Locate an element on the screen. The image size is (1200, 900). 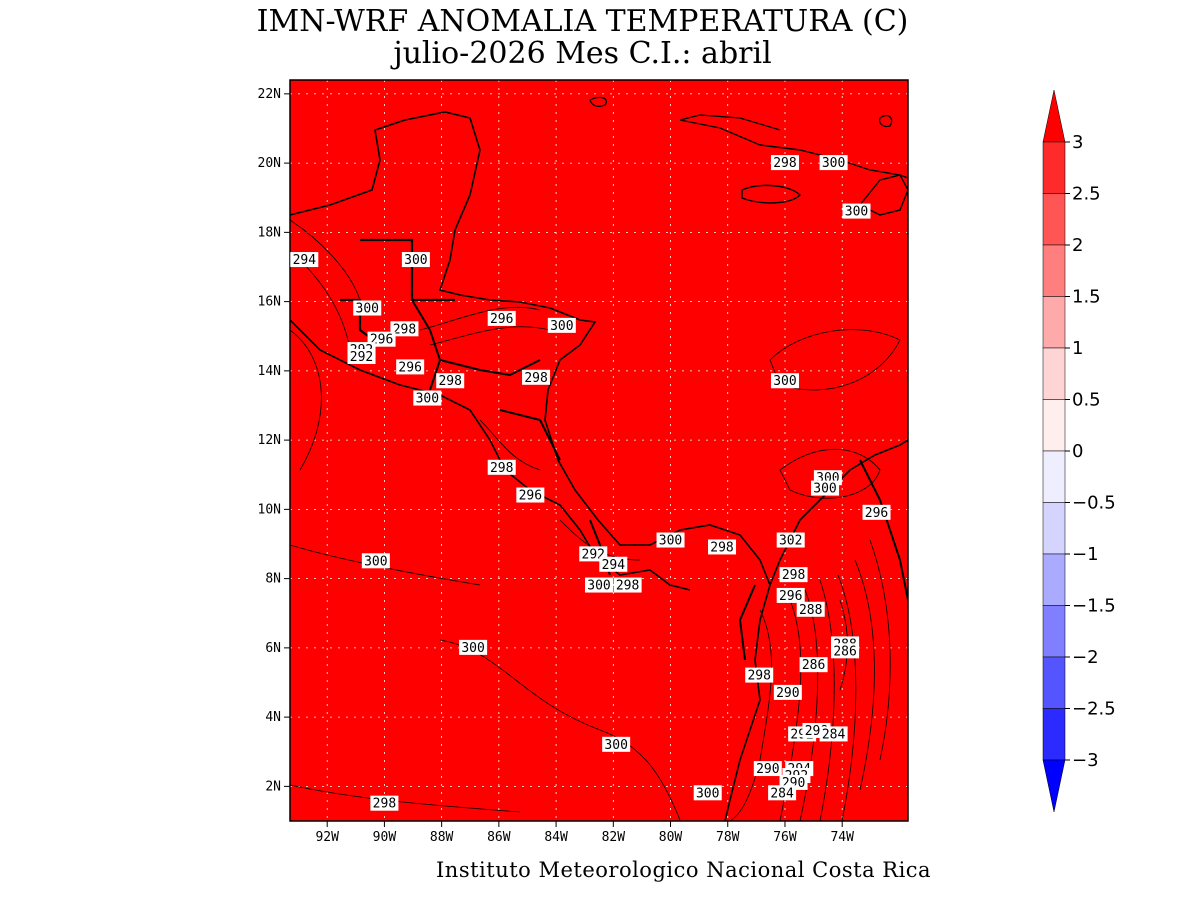
colorbar-label: 2 is located at coordinates (1077, 245).